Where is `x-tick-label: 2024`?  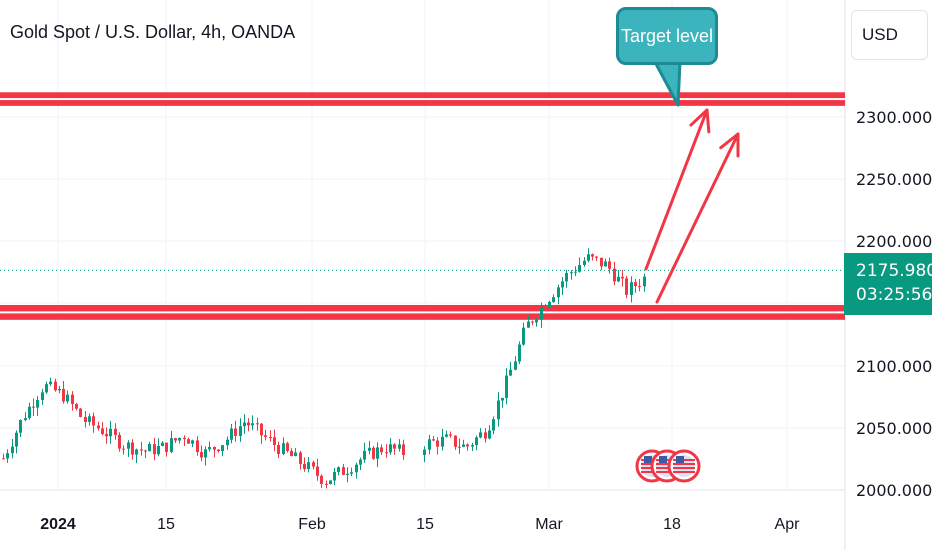
x-tick-label: 2024 is located at coordinates (58, 524).